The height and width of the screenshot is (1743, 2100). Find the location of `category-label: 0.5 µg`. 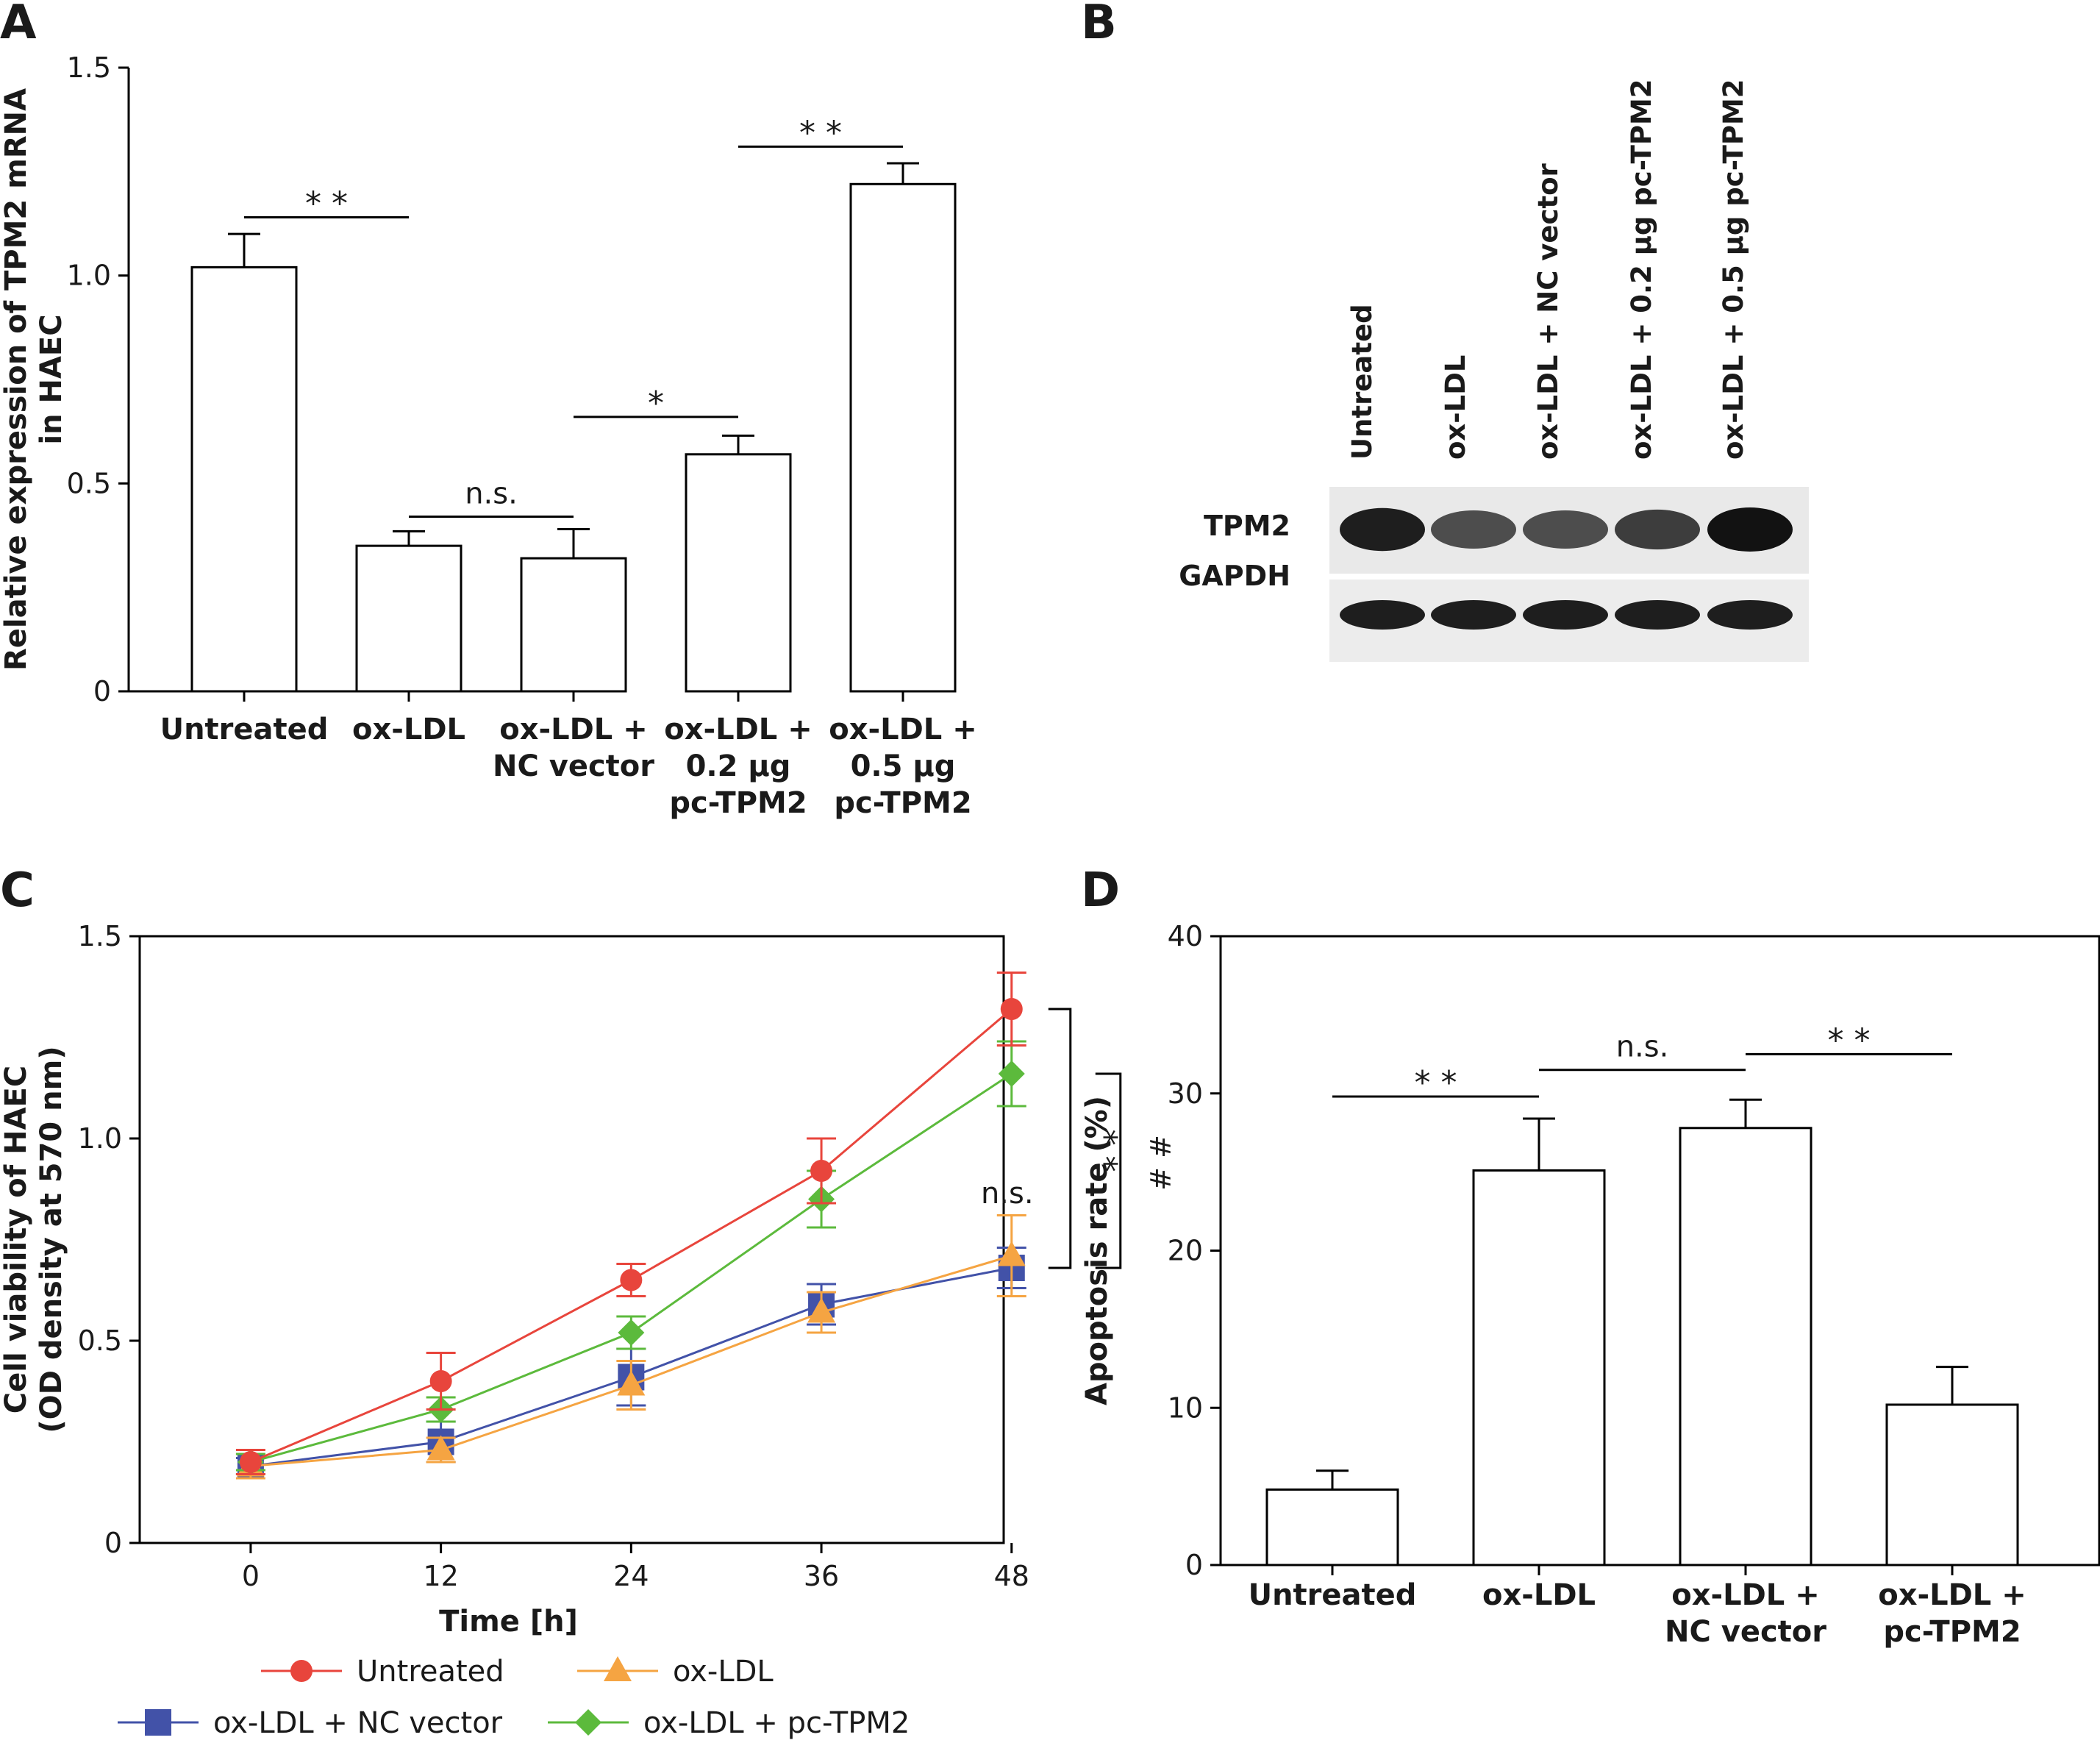

category-label: 0.5 µg is located at coordinates (904, 766).